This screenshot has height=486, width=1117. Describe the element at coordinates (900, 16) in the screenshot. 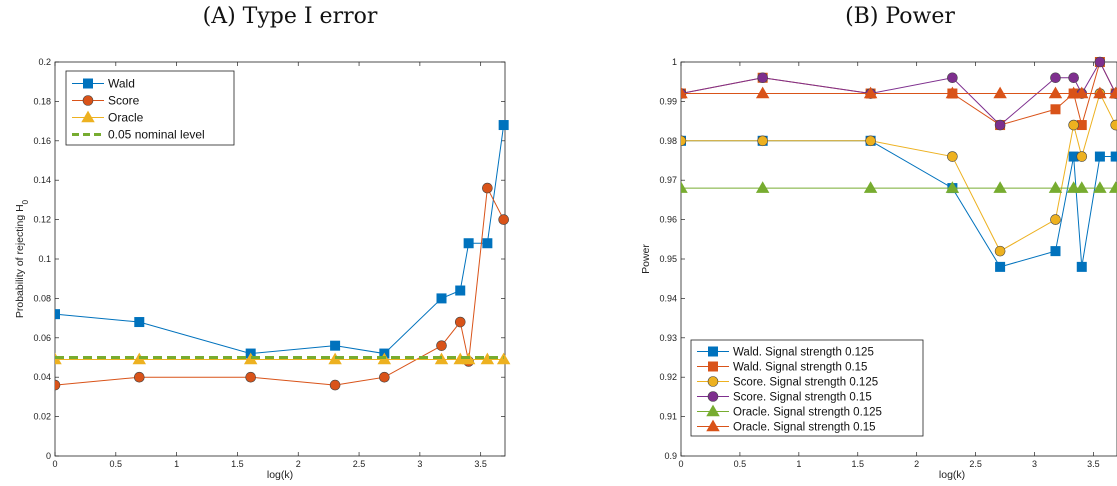

I see `panel-b-title: (B) Power` at that location.